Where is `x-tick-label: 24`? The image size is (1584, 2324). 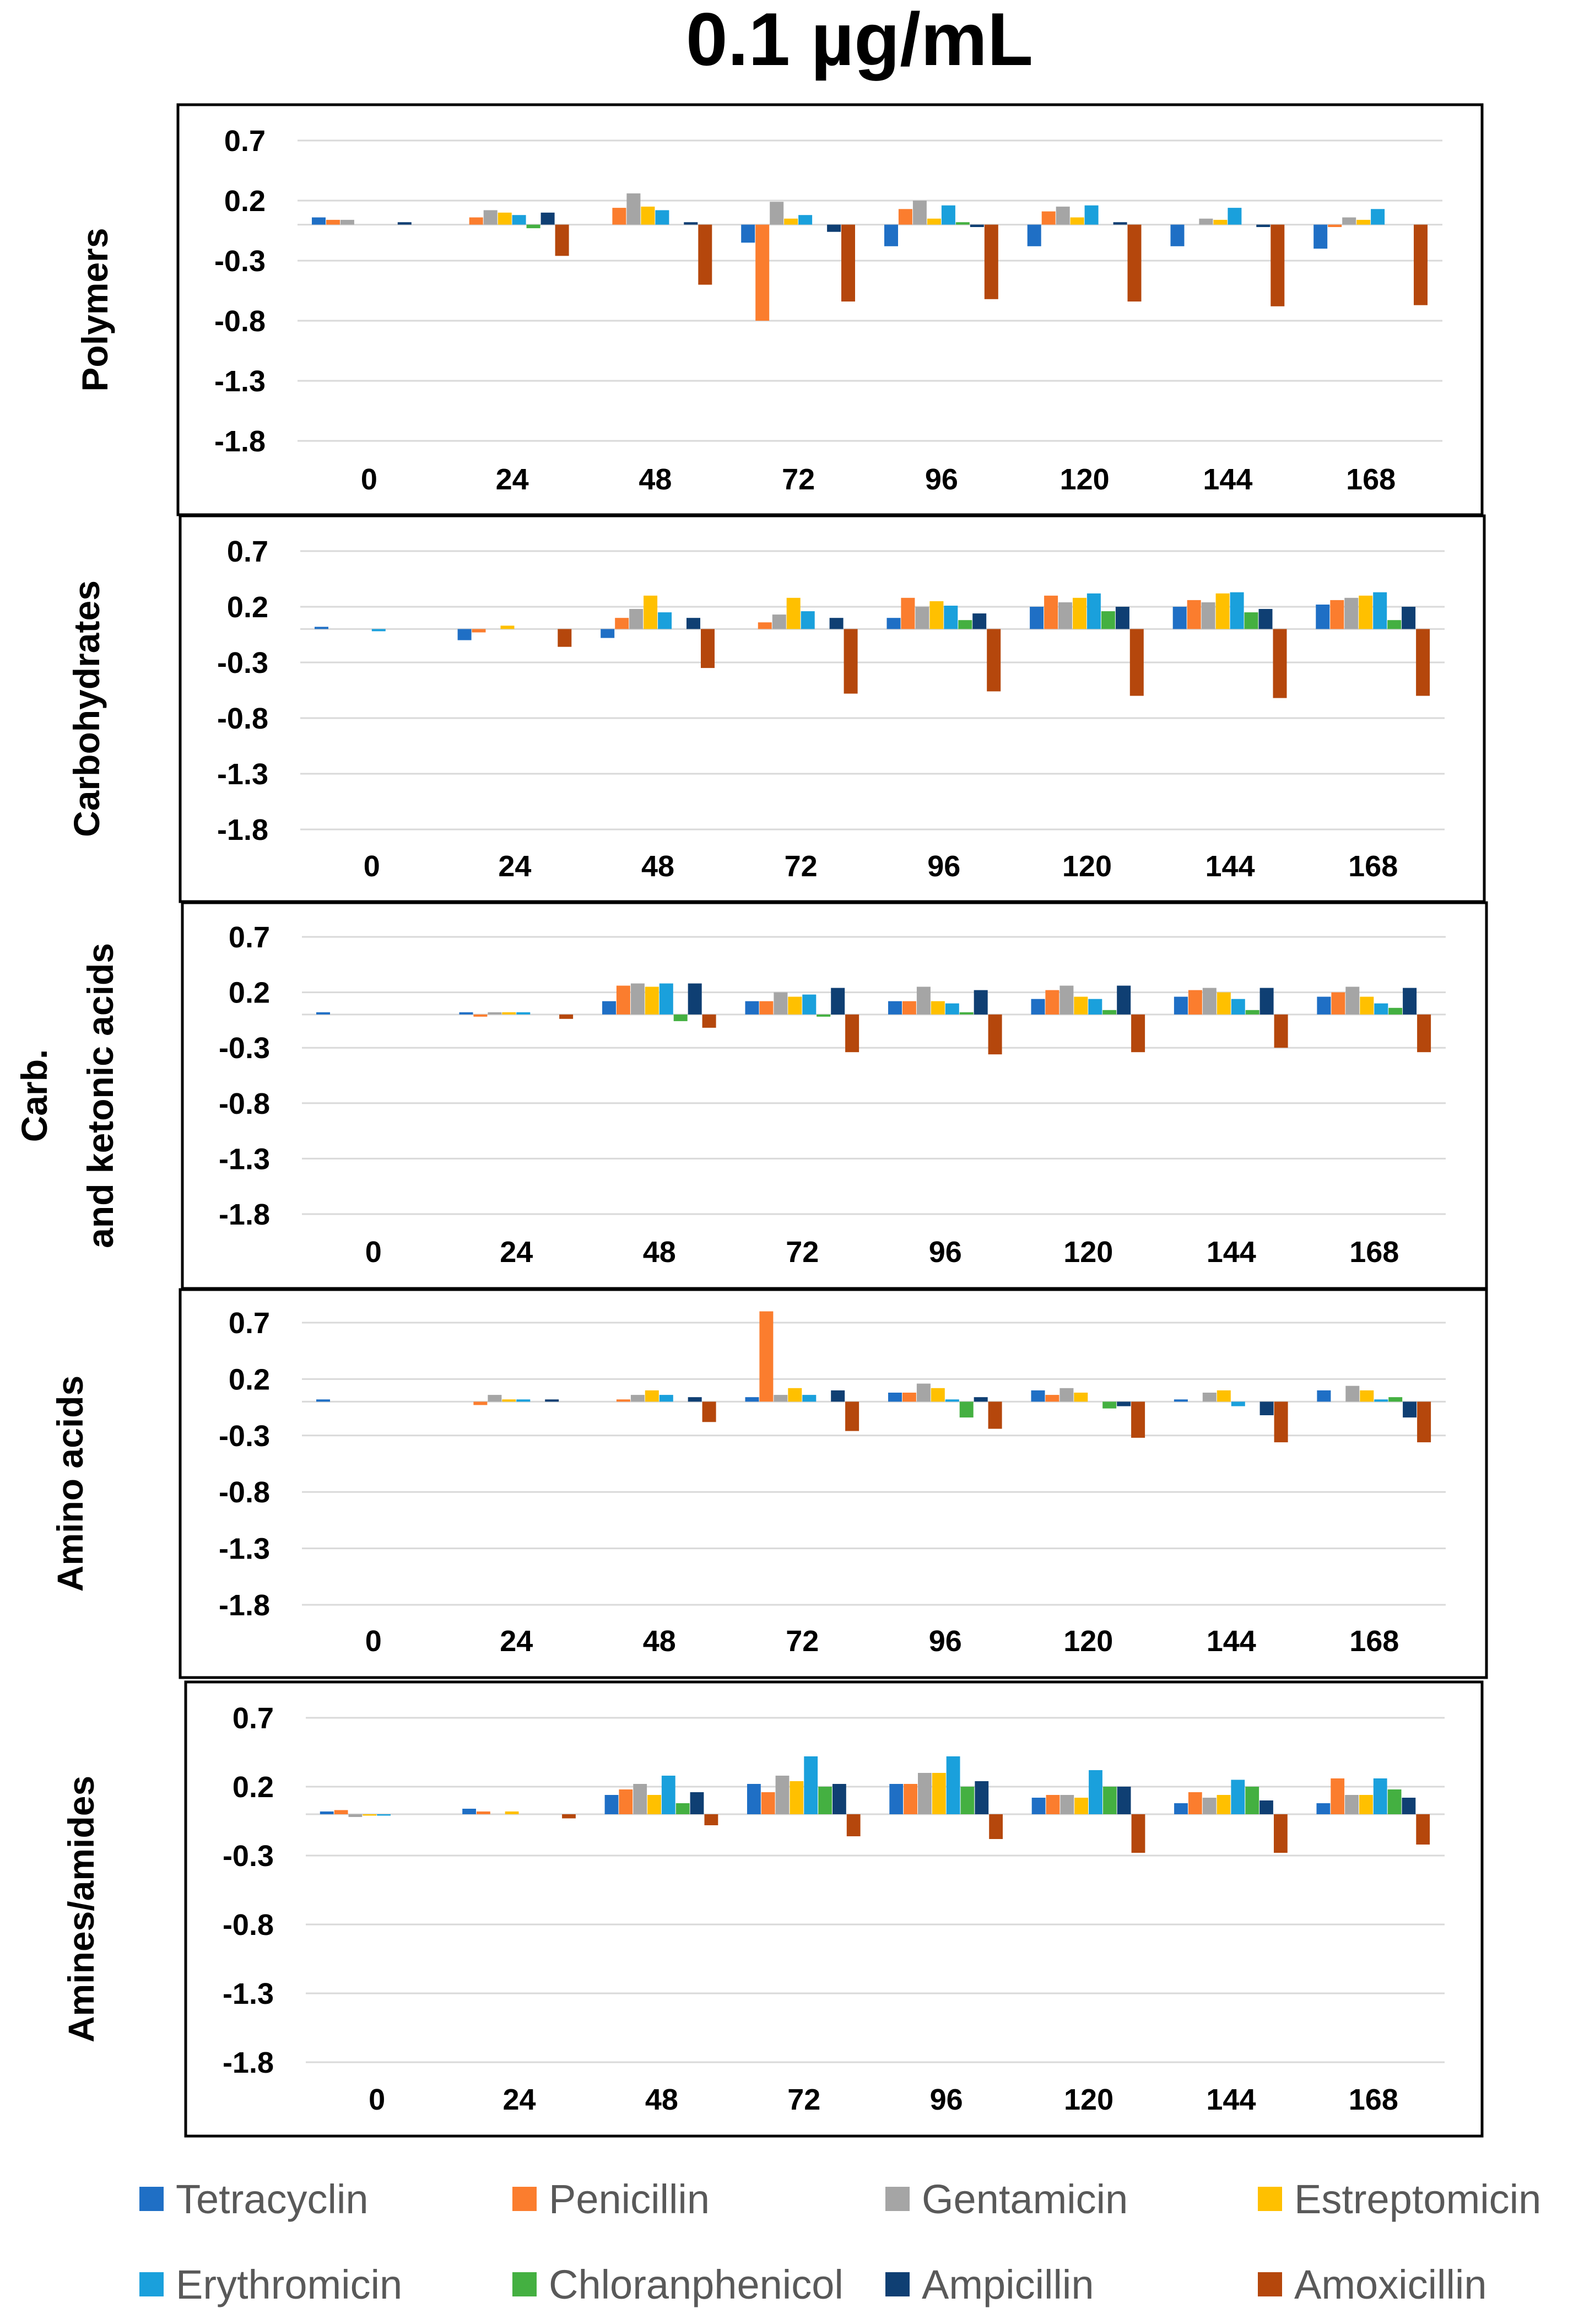
x-tick-label: 24 is located at coordinates (519, 2099).